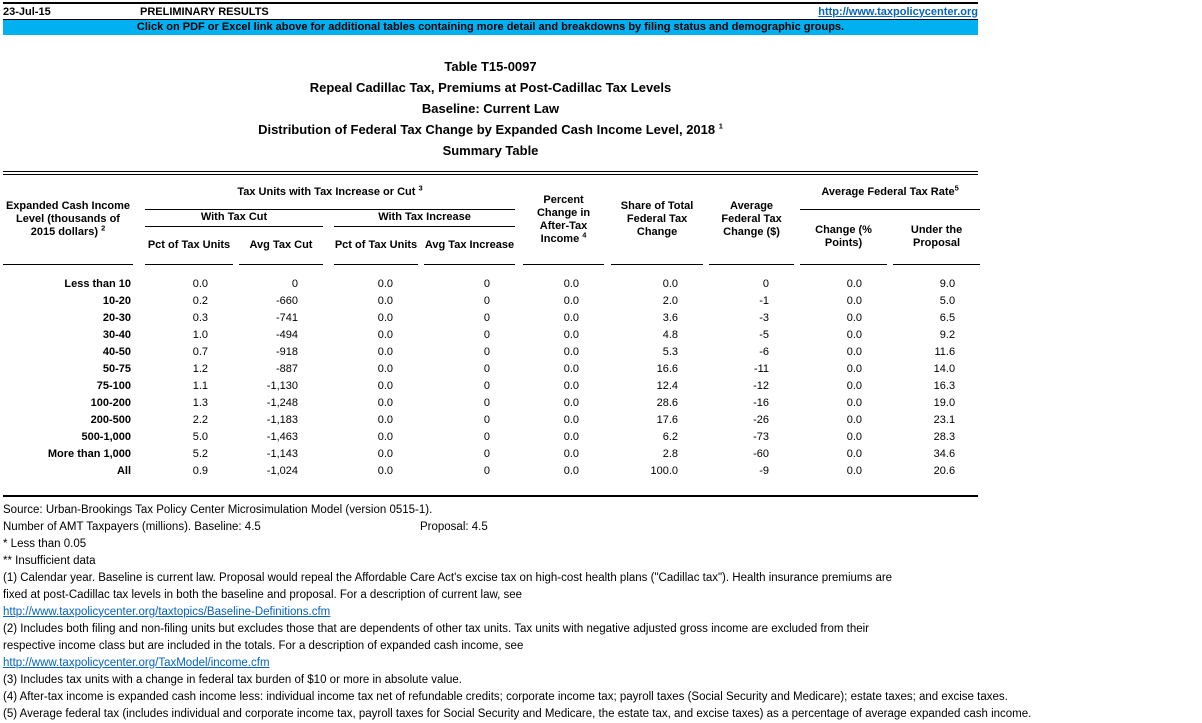 The image size is (1202, 723). Describe the element at coordinates (116, 352) in the screenshot. I see `income-level-cell: 40-50` at that location.